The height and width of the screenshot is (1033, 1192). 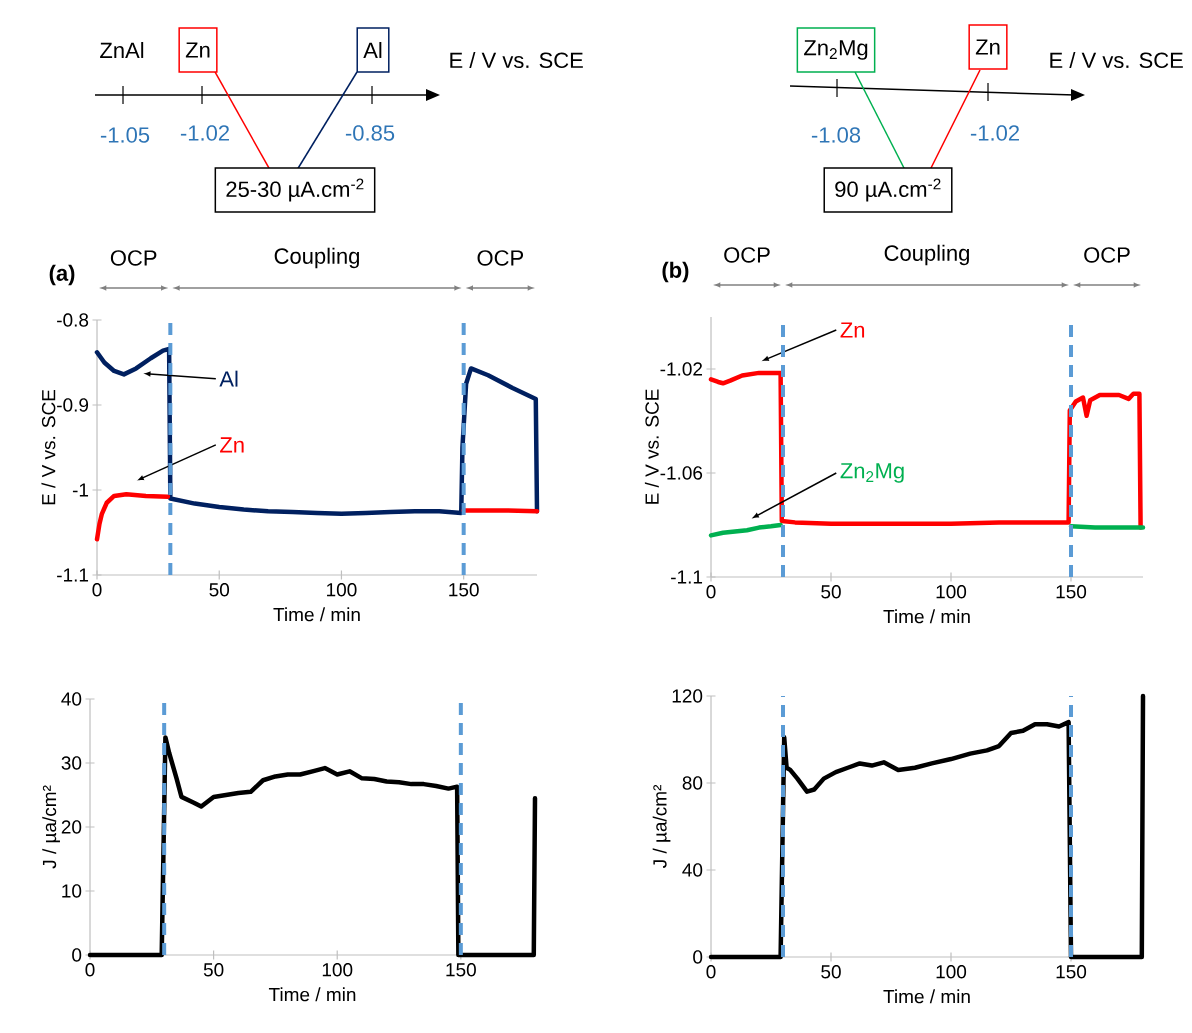 What do you see at coordinates (836, 135) in the screenshot?
I see `text: -1.08` at bounding box center [836, 135].